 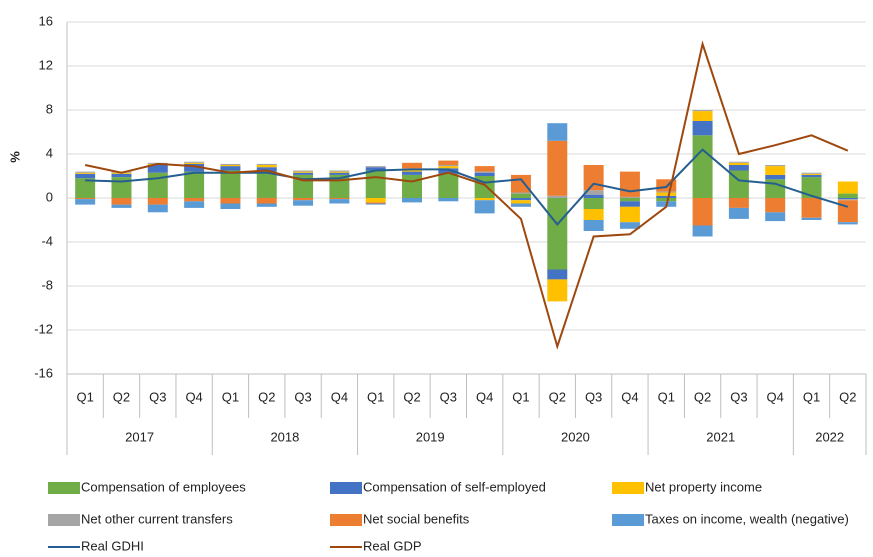 I want to click on legend-label: Net property income, so click(x=703, y=486).